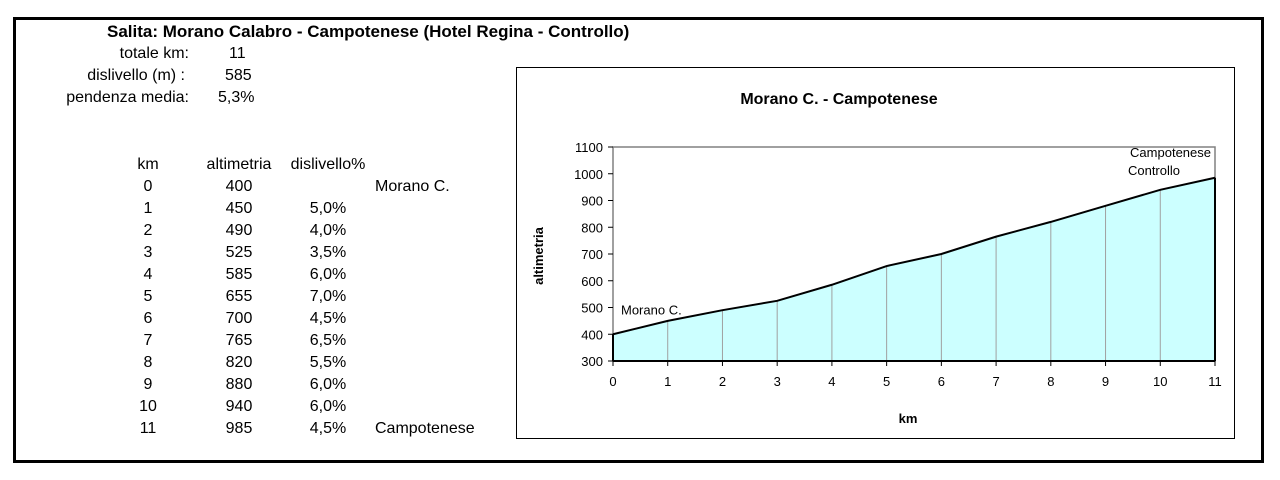 This screenshot has width=1280, height=480. Describe the element at coordinates (148, 230) in the screenshot. I see `row-km: 2` at that location.